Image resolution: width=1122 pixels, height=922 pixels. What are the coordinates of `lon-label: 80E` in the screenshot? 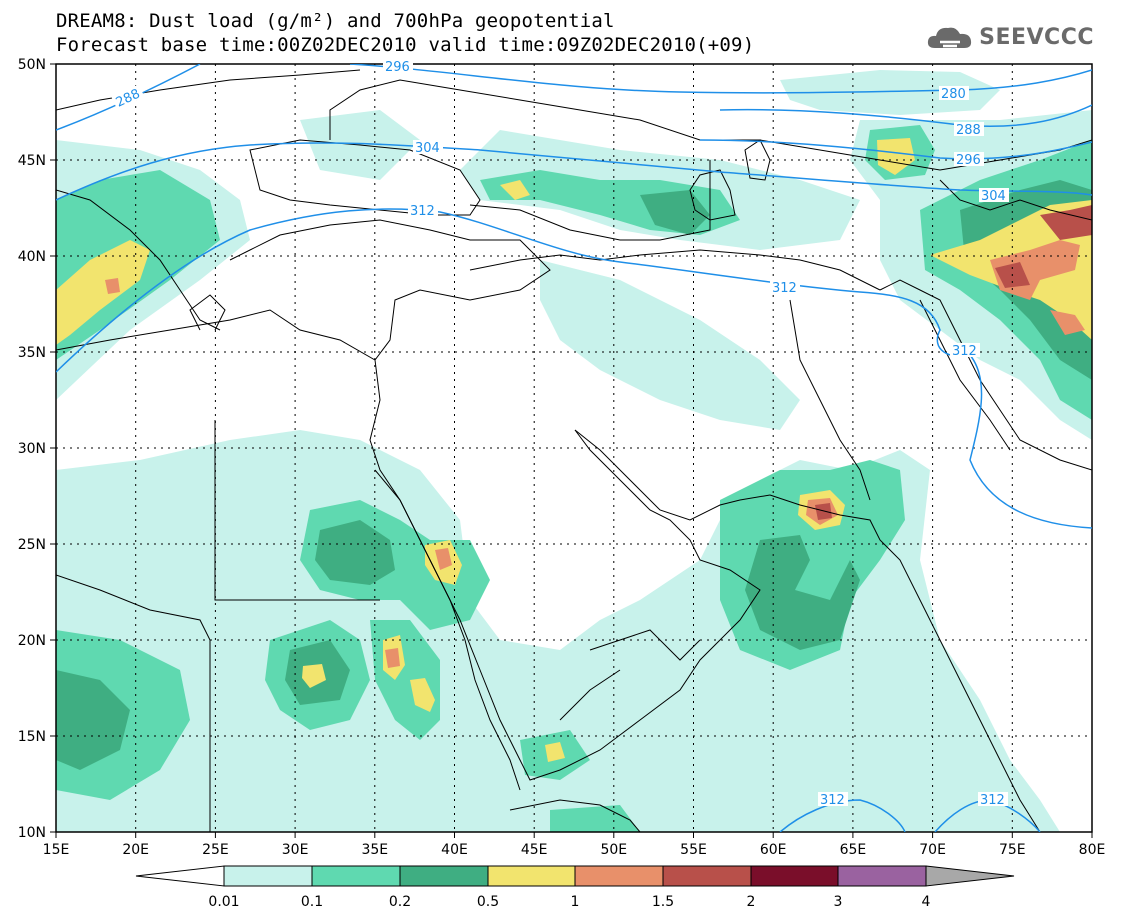 It's located at (1092, 850).